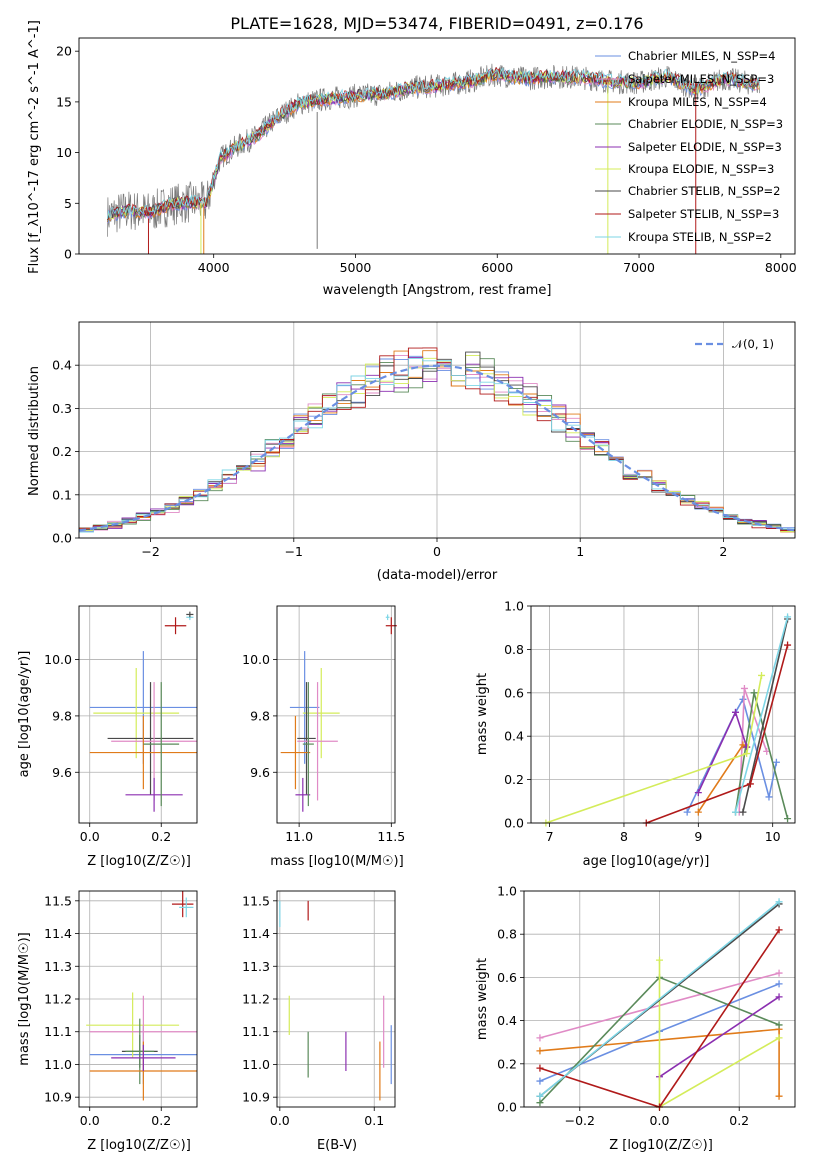  What do you see at coordinates (482, 999) in the screenshot?
I see `weight-z-ylabel: mass weight` at bounding box center [482, 999].